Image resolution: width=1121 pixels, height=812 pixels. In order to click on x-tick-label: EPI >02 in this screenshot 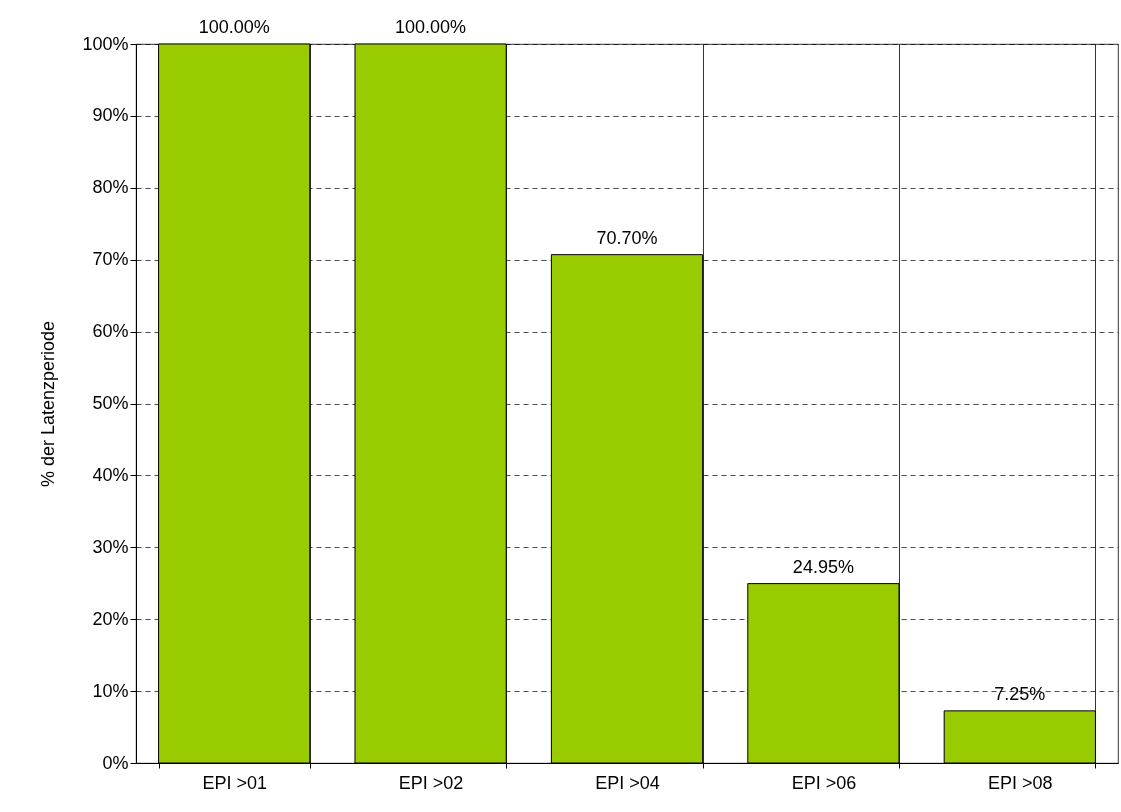, I will do `click(431, 782)`.